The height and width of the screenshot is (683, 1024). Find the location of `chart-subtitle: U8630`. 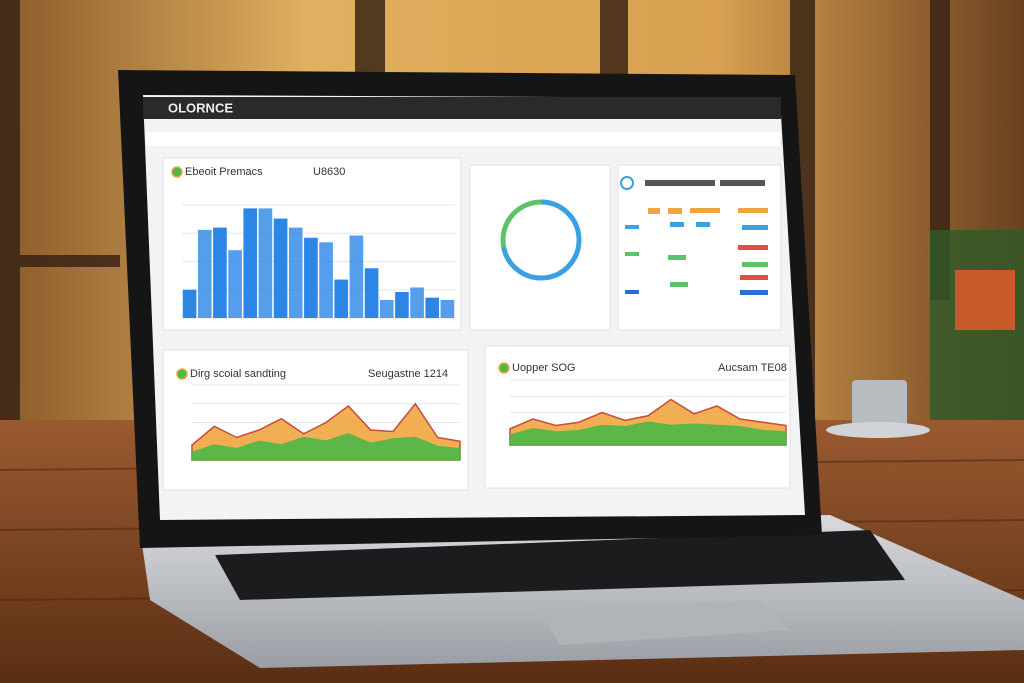

chart-subtitle: U8630 is located at coordinates (329, 172).